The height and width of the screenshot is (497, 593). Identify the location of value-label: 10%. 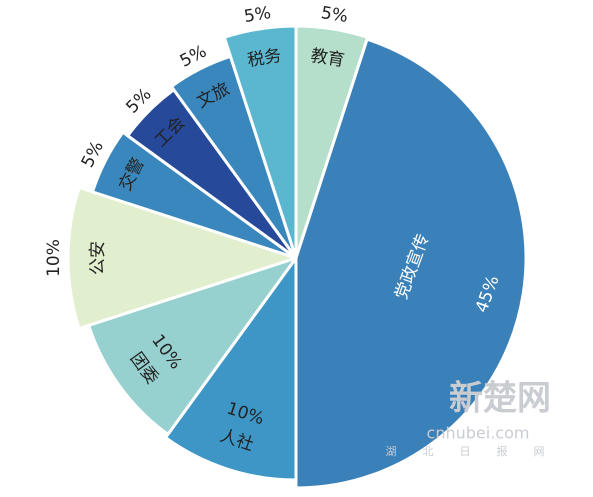
(54, 258).